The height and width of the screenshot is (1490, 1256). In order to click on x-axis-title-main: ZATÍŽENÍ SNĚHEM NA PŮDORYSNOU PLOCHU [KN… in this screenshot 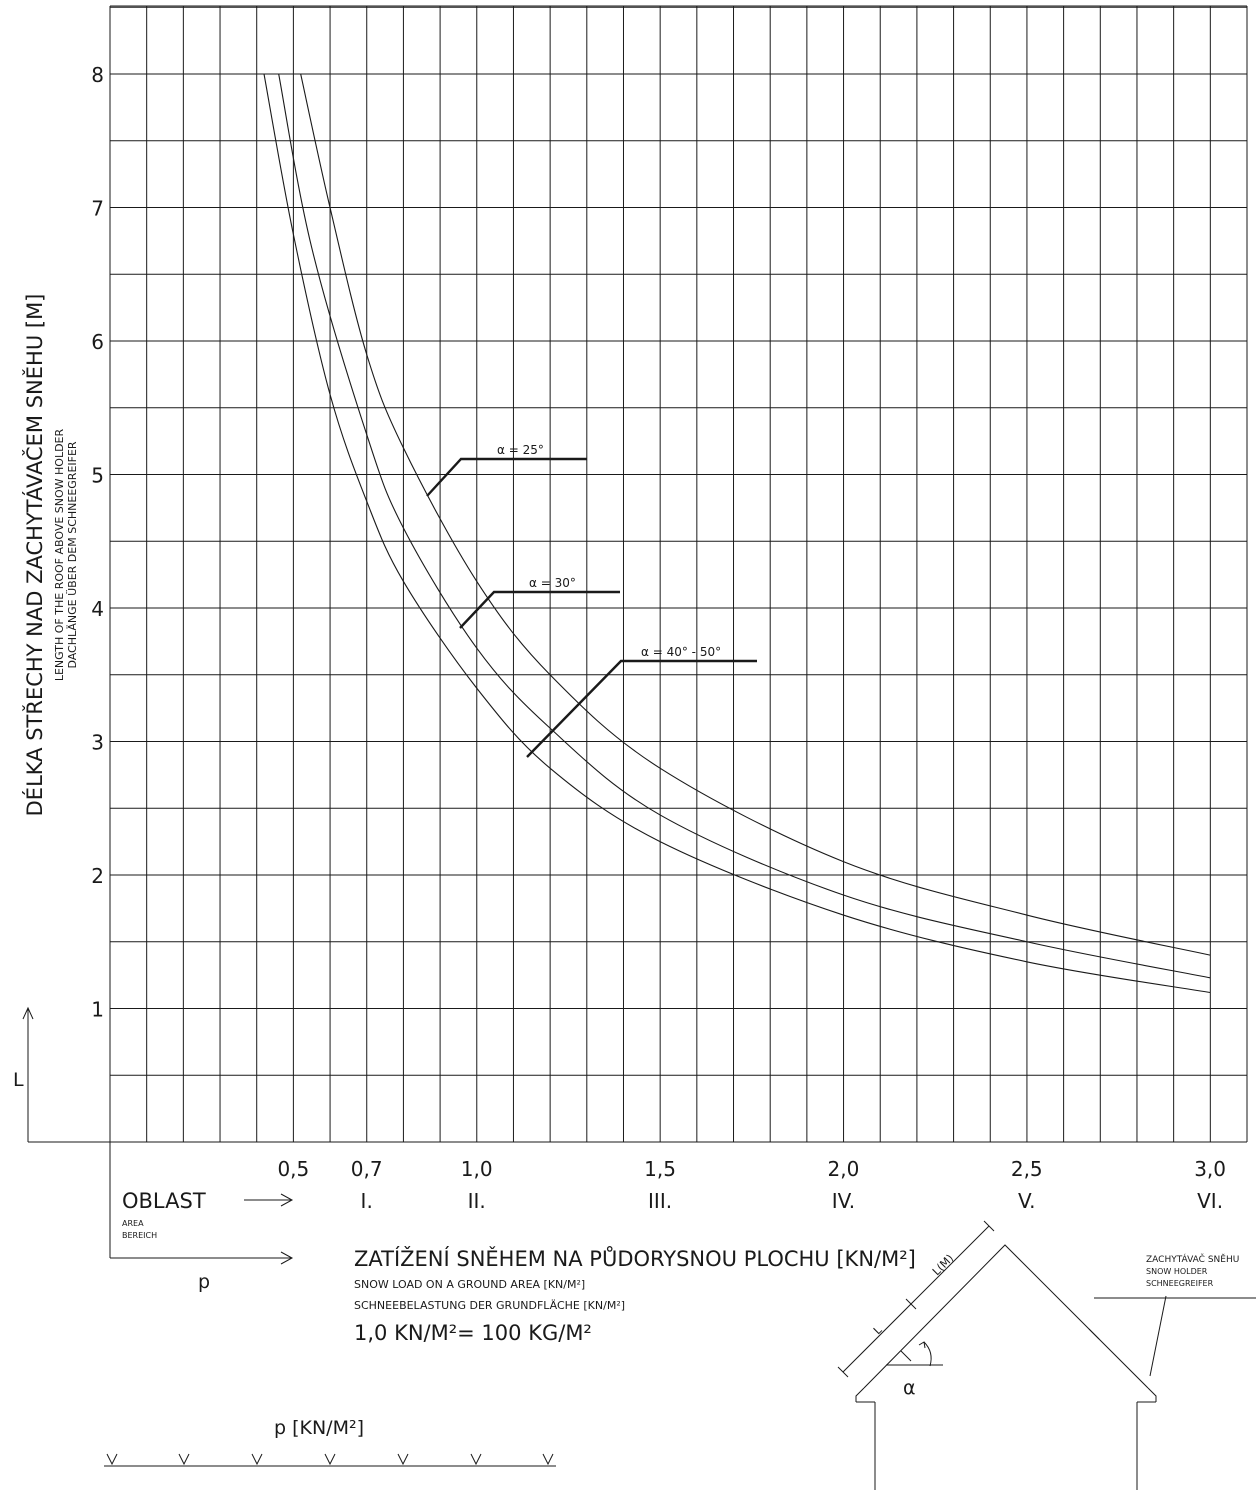, I will do `click(635, 1258)`.